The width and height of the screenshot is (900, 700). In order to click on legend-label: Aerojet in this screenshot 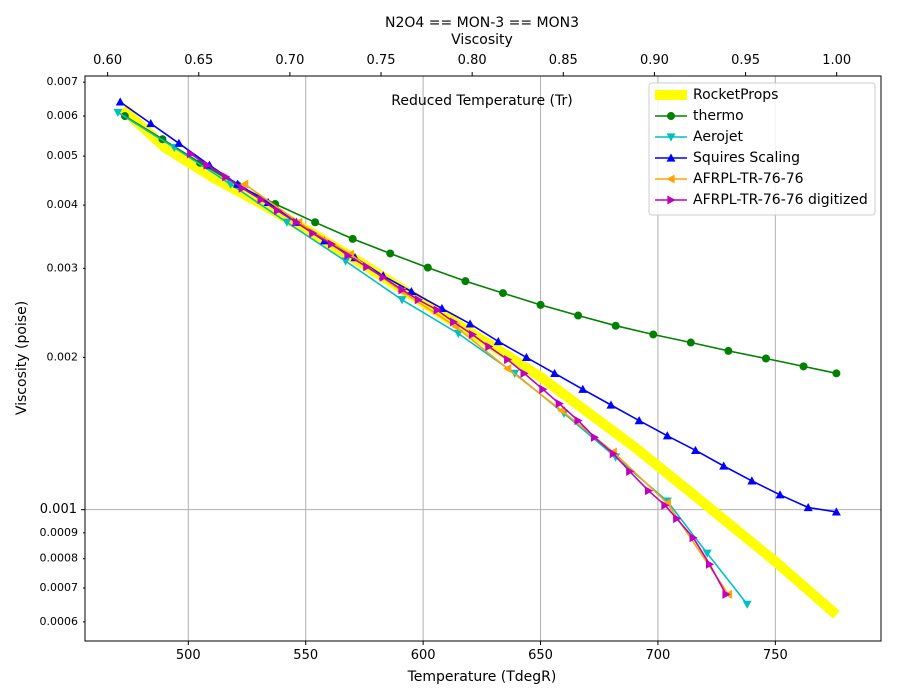, I will do `click(718, 137)`.